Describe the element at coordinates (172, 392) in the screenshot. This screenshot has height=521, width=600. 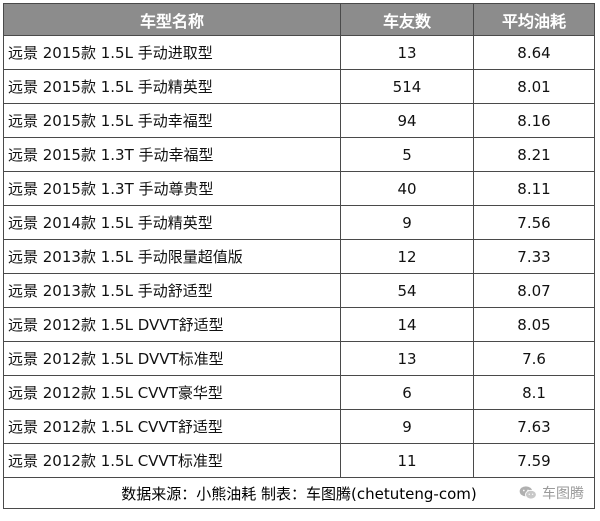
I see `model-cell: 远景 2012款 1.5L CVVT豪华型` at that location.